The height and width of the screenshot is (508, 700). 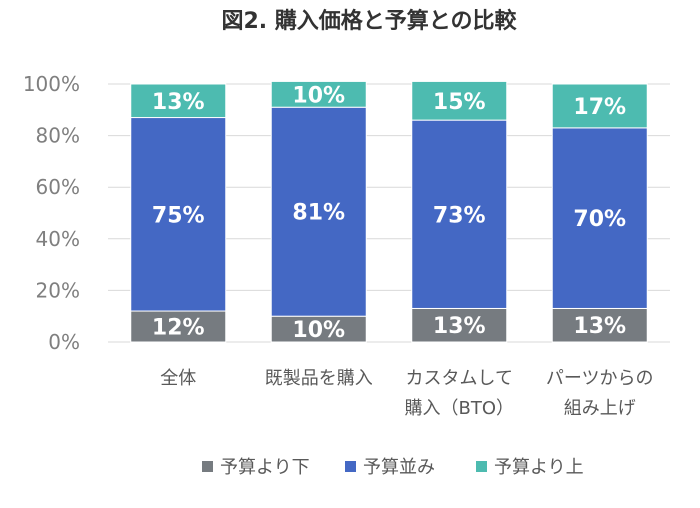 I want to click on x-tick-label: 購入（BTO）, so click(x=459, y=408).